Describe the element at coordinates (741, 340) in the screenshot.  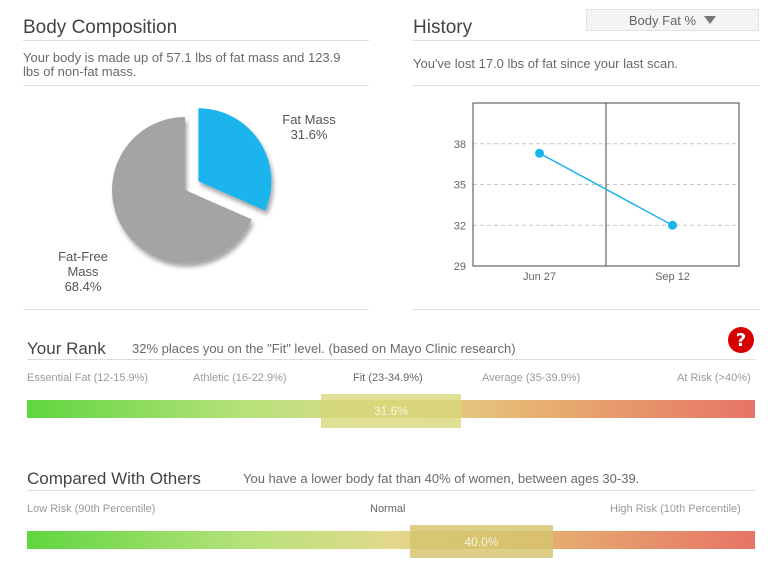
I see `help-icon: ?` at that location.